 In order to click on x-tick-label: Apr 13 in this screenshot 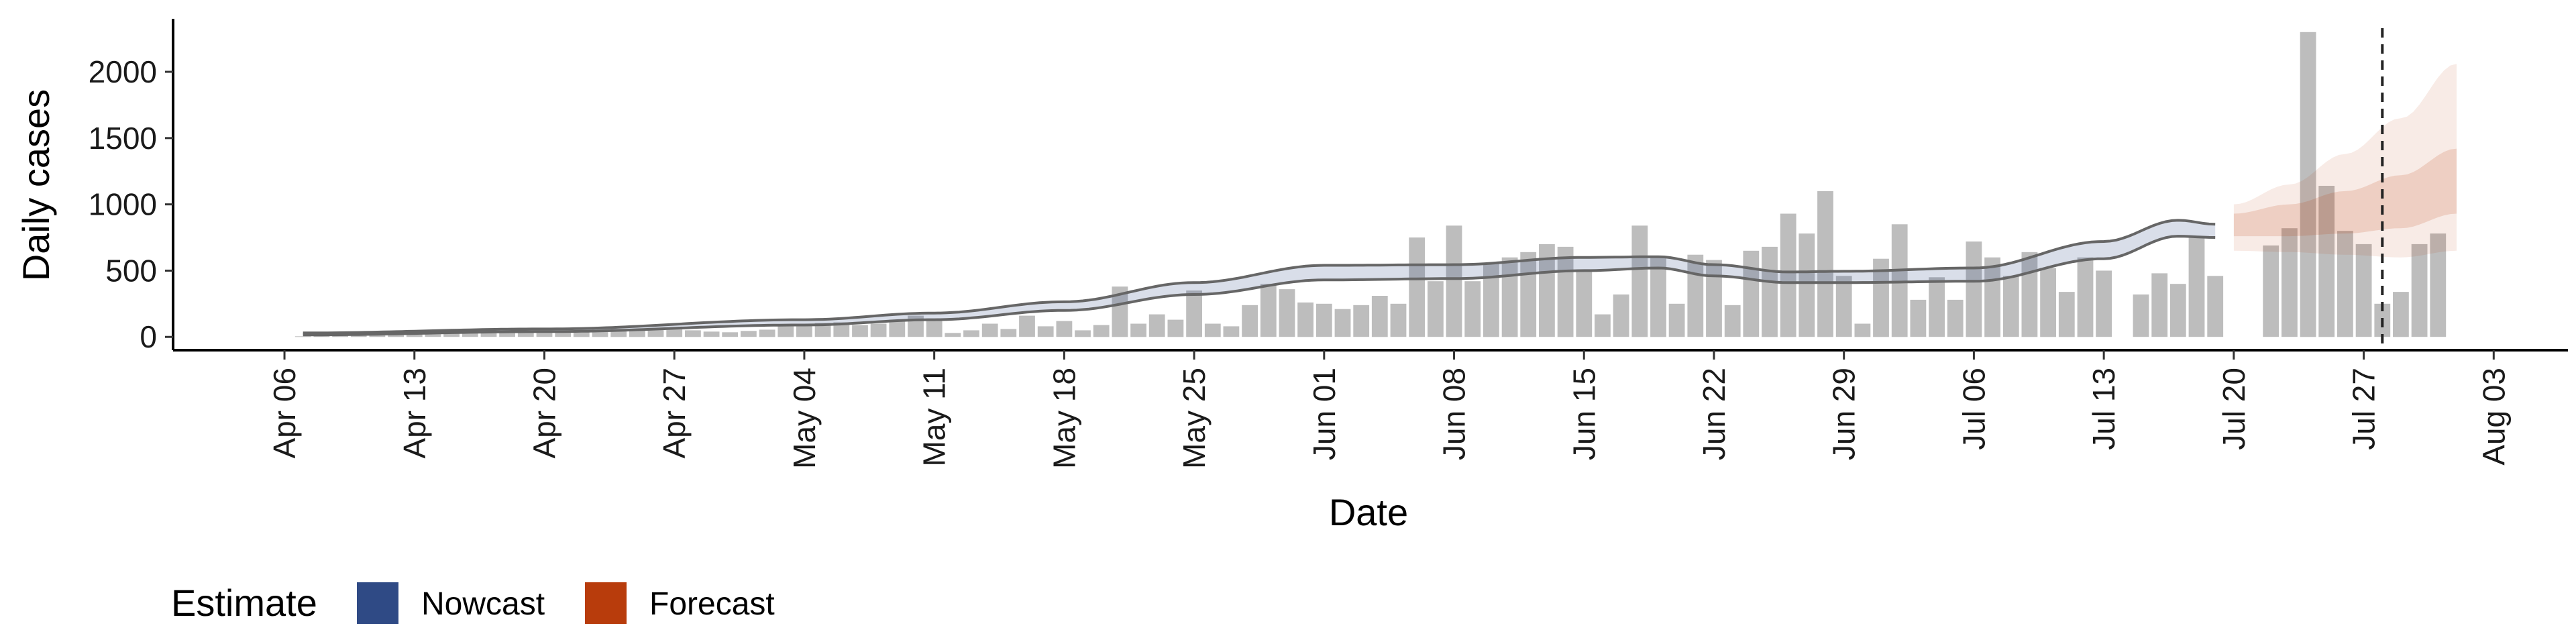, I will do `click(414, 413)`.